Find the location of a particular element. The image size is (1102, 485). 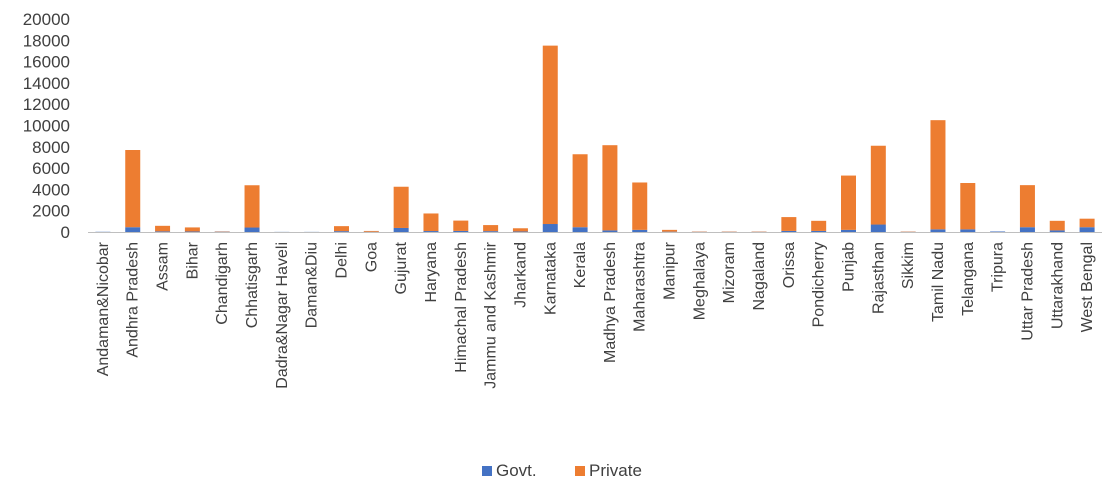

x-tick-label: Sikkim is located at coordinates (908, 265).